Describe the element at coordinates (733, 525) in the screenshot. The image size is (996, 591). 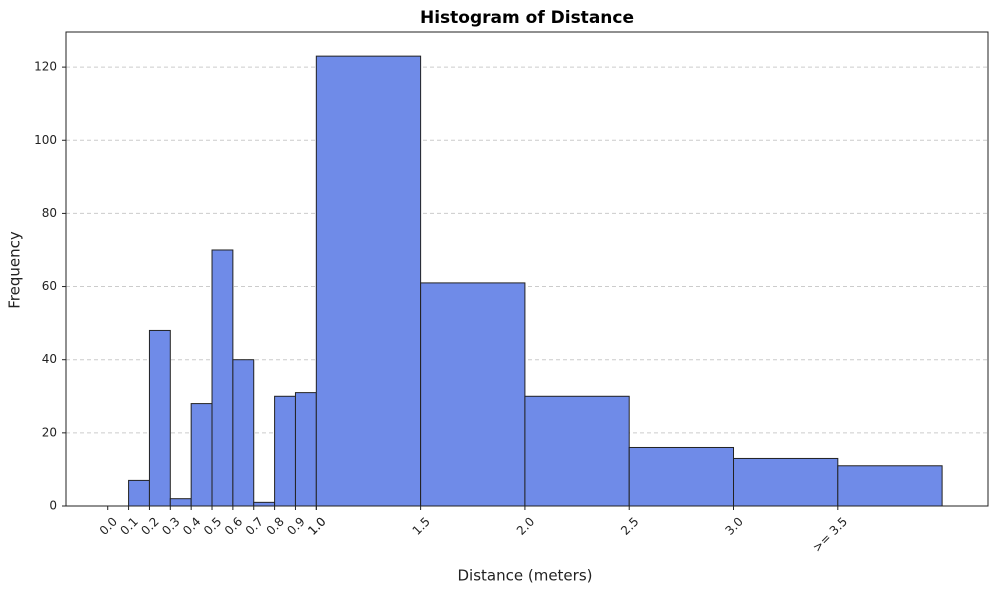
I see `x-tick-label: 3.0` at that location.